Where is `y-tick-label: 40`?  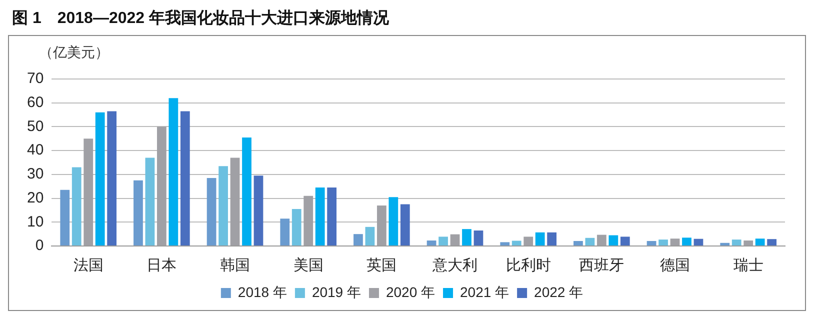
y-tick-label: 40 is located at coordinates (35, 150).